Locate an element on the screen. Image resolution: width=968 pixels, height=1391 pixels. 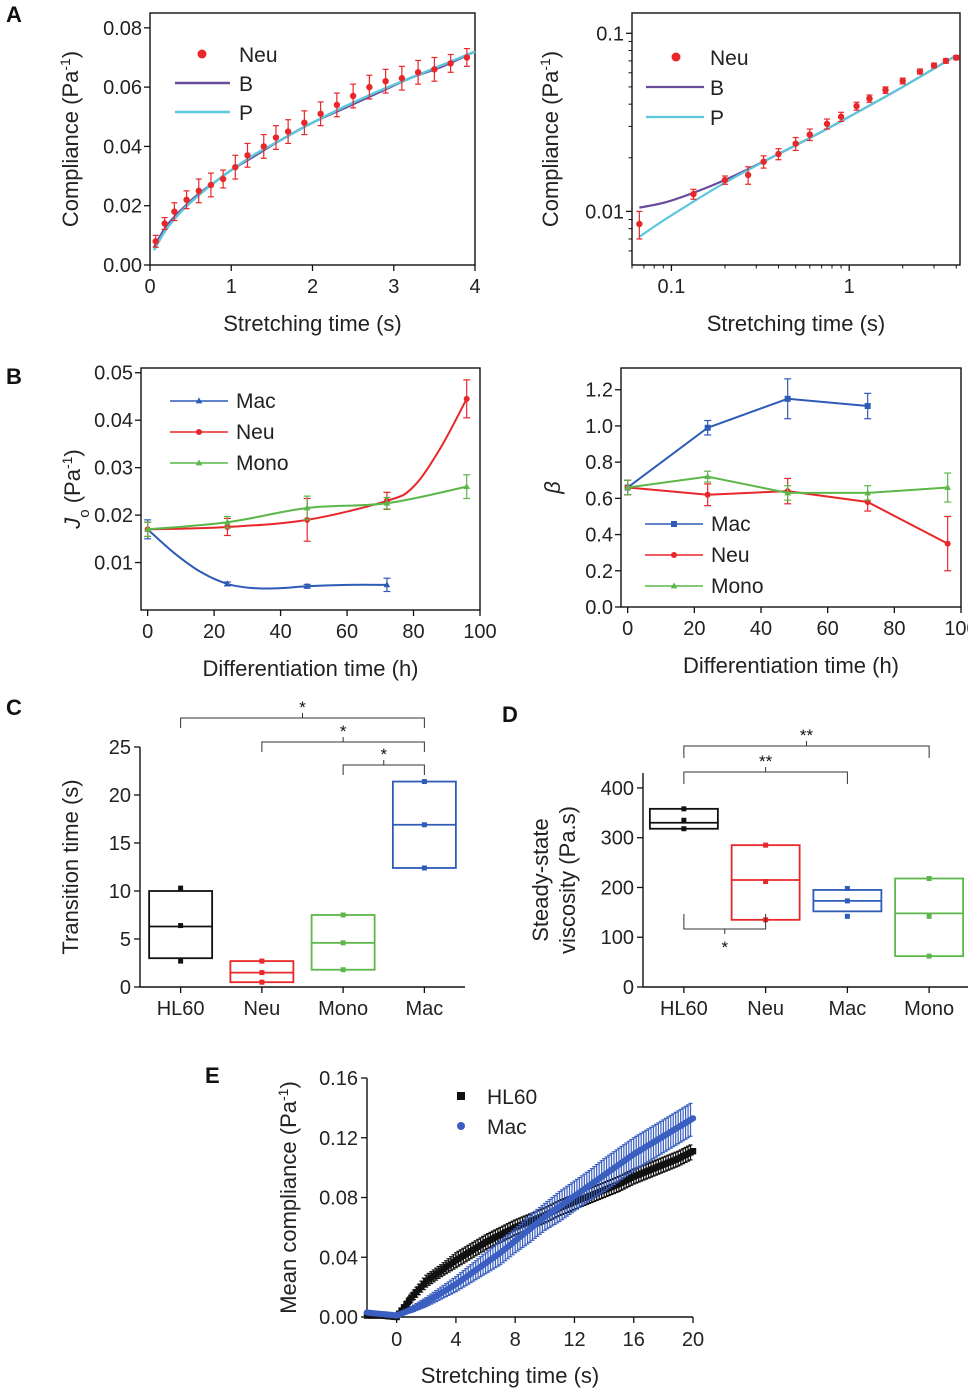
y-tick-label: 0.0 is located at coordinates (599, 608).